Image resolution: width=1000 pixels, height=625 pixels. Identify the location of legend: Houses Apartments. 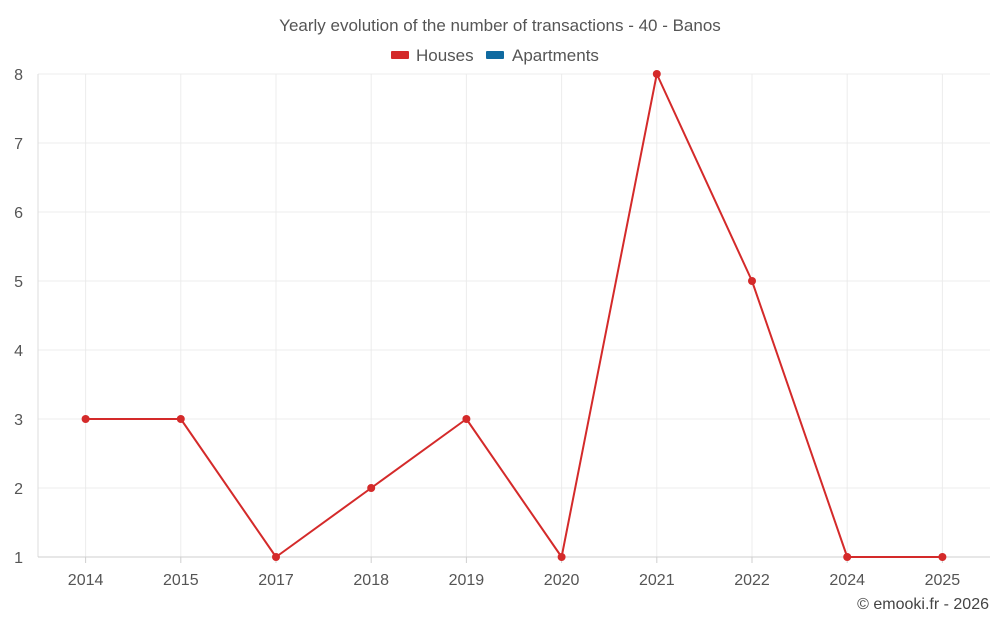
(495, 55).